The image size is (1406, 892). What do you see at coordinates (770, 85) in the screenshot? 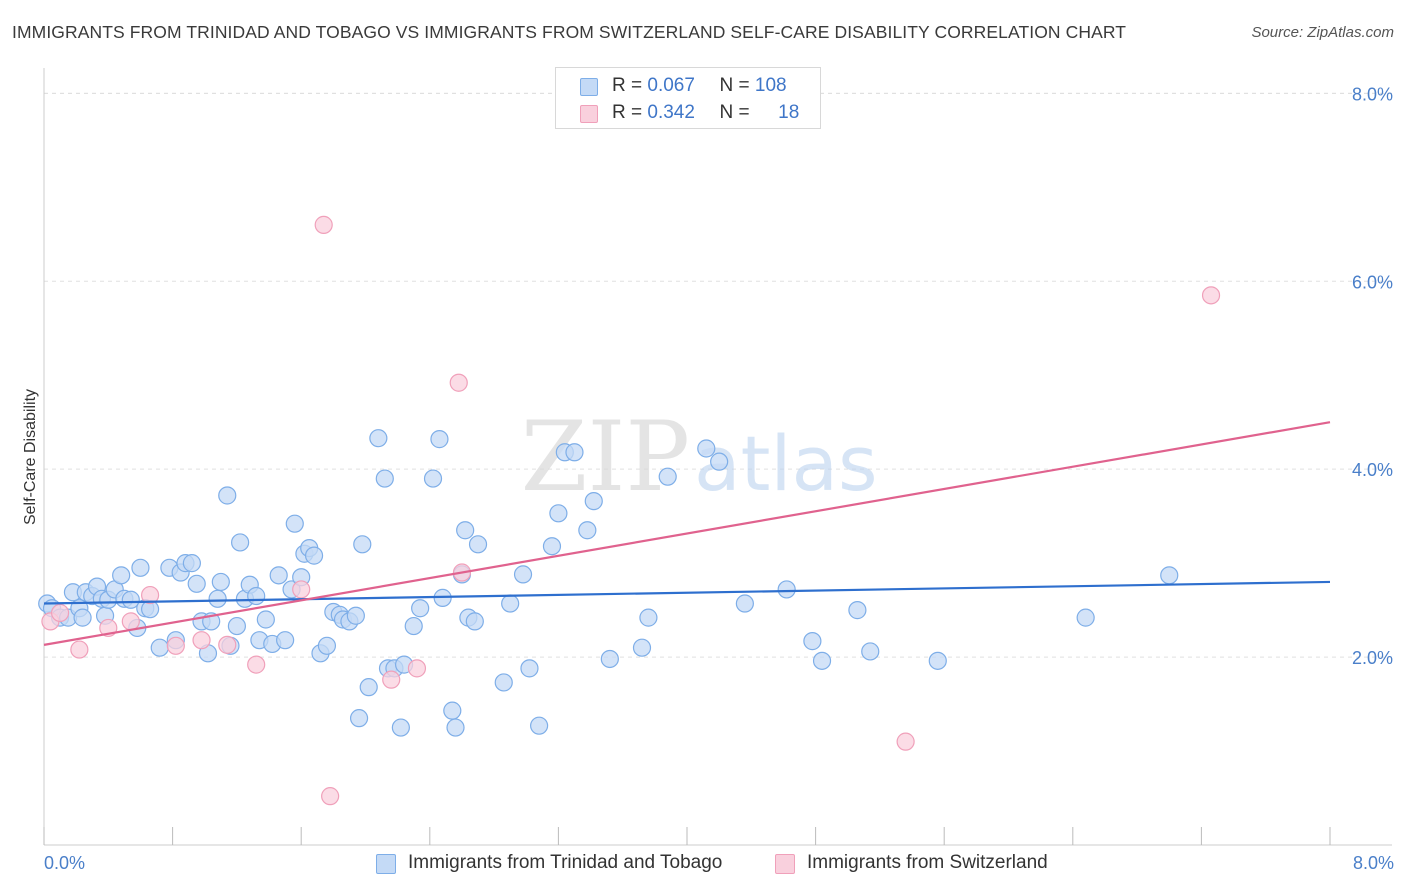
I see `legend-n-value-trinidad: 108` at bounding box center [770, 85].